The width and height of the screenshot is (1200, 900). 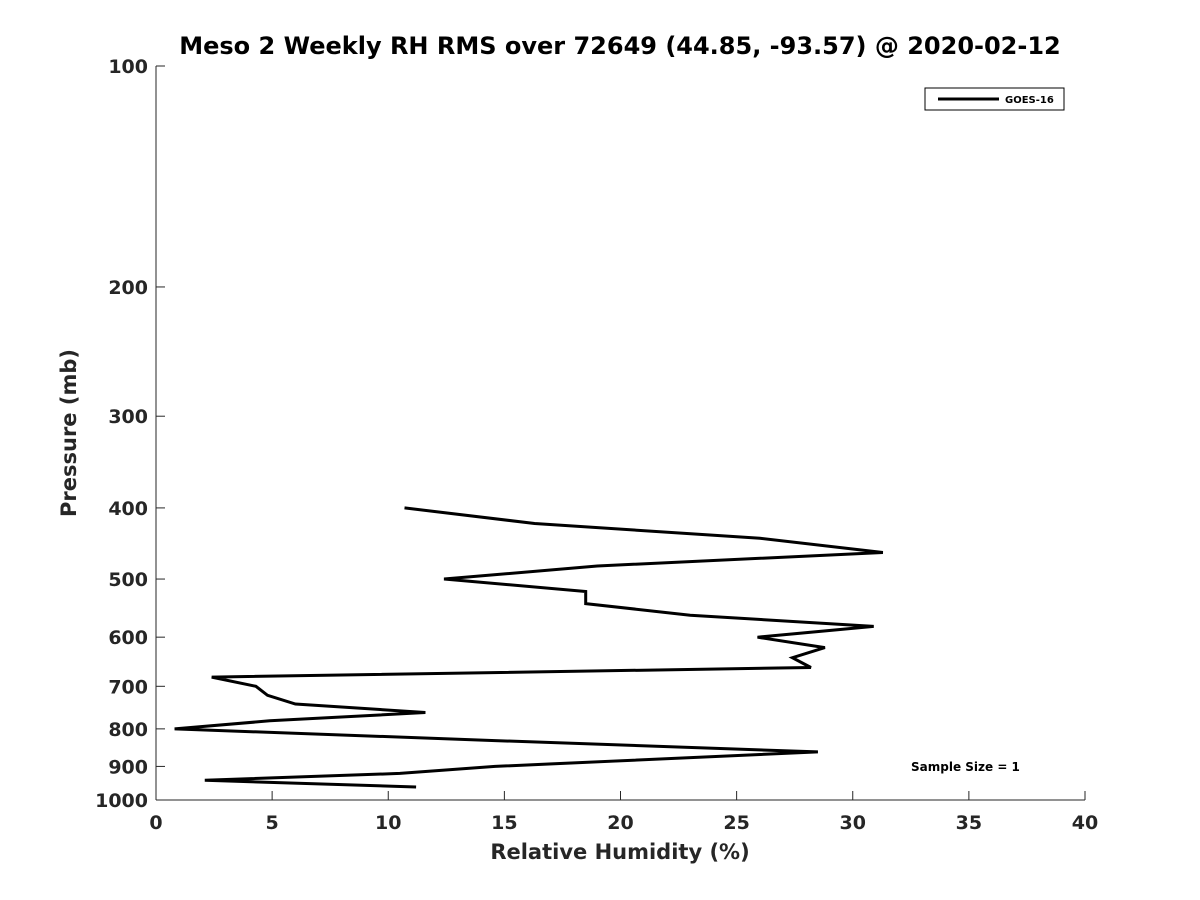 What do you see at coordinates (155, 823) in the screenshot?
I see `x-tick-label: 0` at bounding box center [155, 823].